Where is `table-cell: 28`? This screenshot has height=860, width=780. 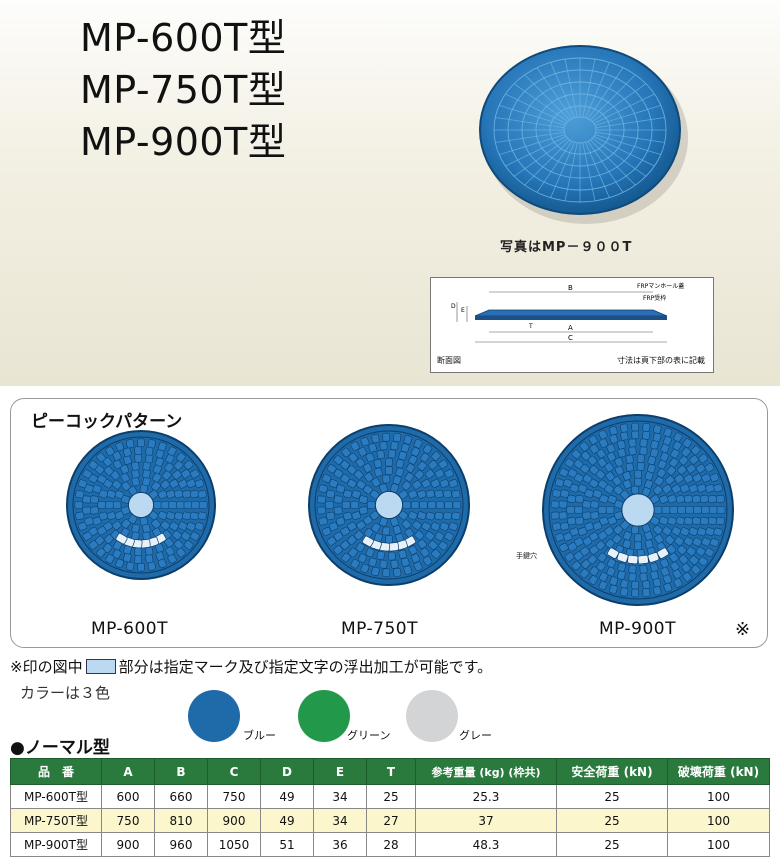 table-cell: 28 is located at coordinates (391, 844).